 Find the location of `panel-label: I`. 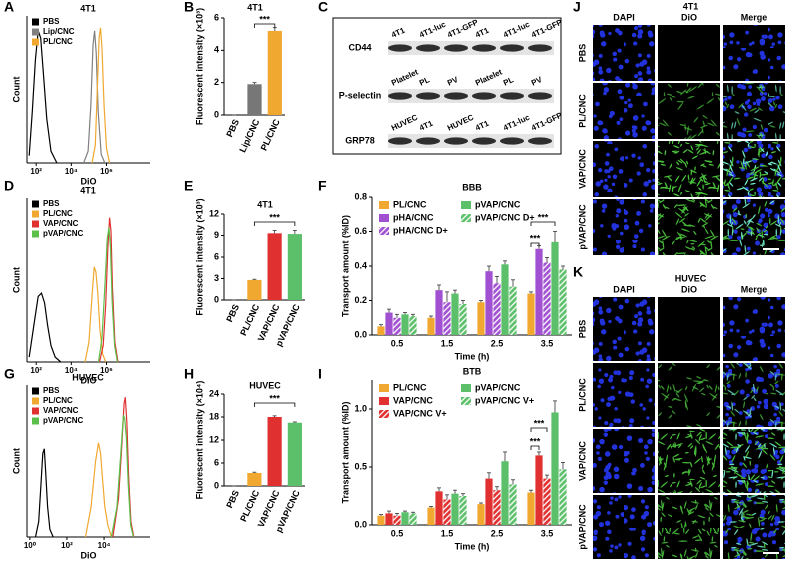

panel-label: I is located at coordinates (320, 374).